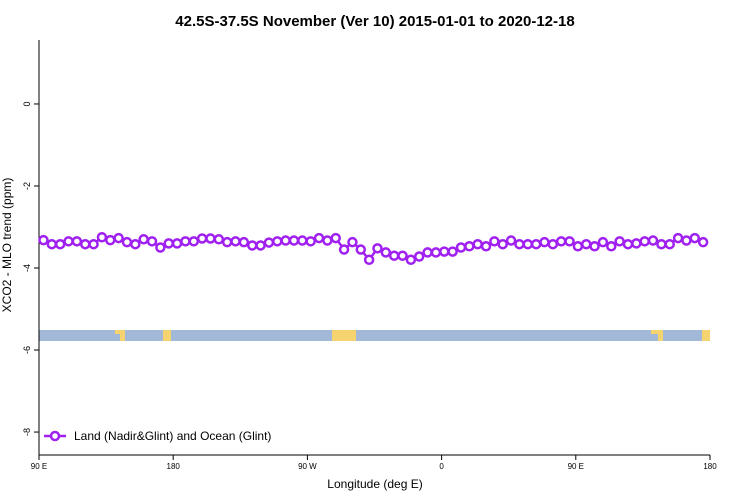 The height and width of the screenshot is (500, 750). I want to click on y-tick-label: 0, so click(27, 103).